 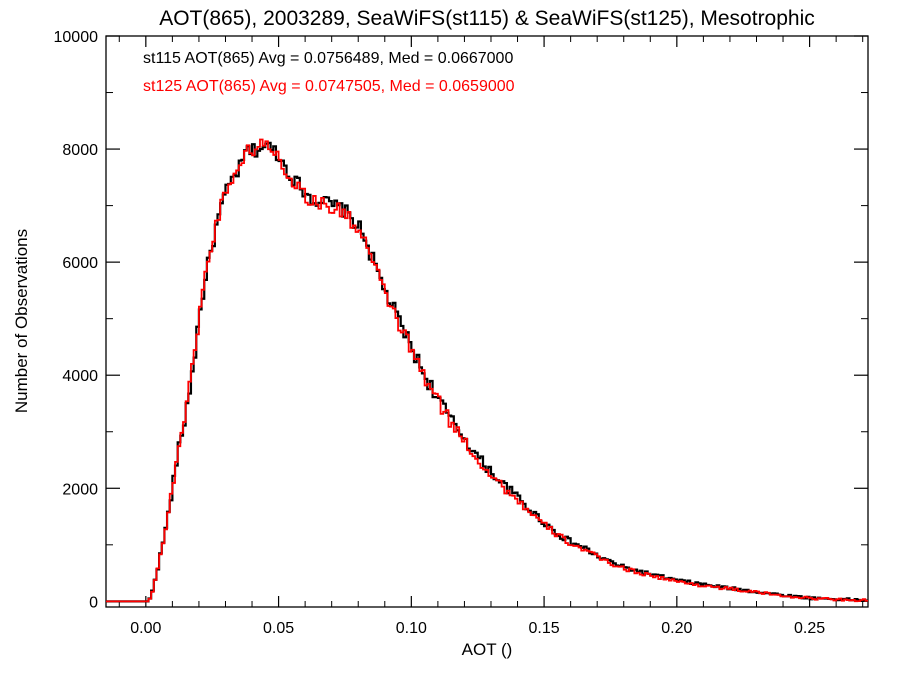 I want to click on x-tick-label: 0.00, so click(x=145, y=628).